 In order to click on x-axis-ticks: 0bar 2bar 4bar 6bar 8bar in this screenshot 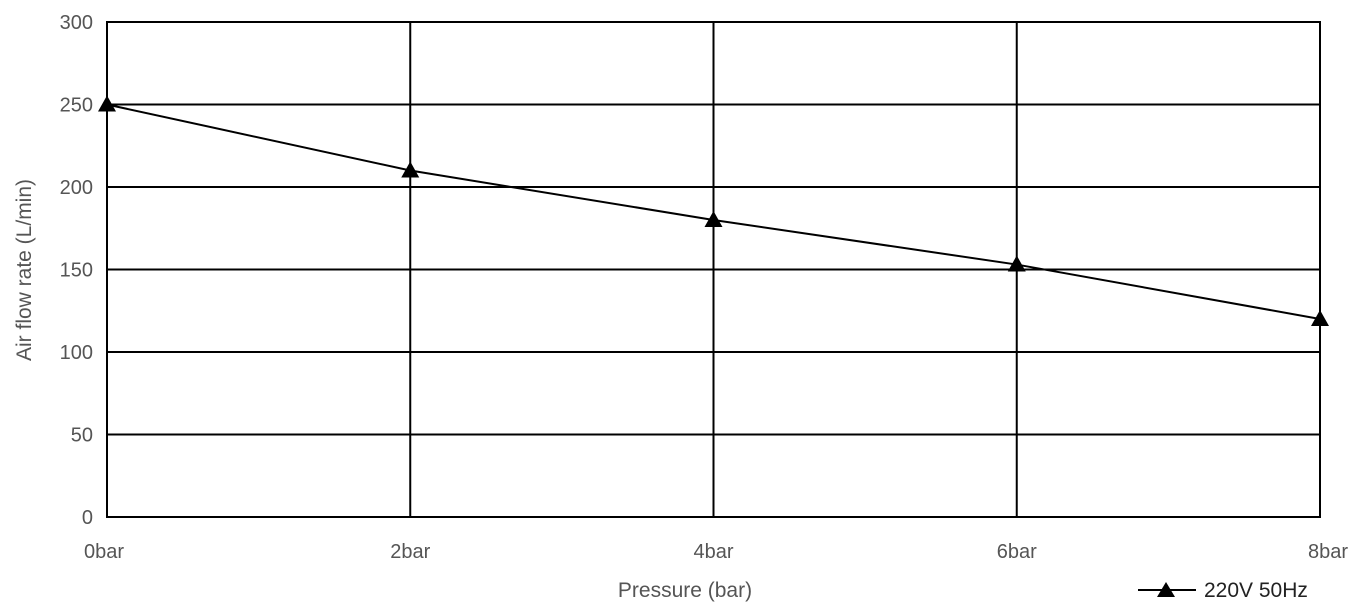, I will do `click(716, 552)`.